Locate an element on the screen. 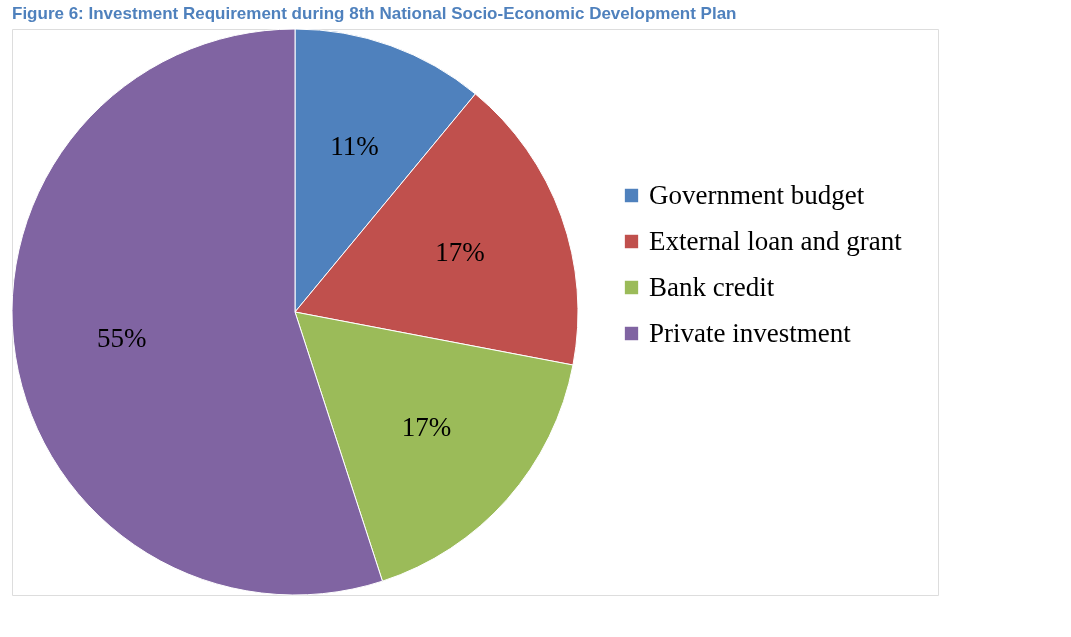  data-label: 11% is located at coordinates (354, 145).